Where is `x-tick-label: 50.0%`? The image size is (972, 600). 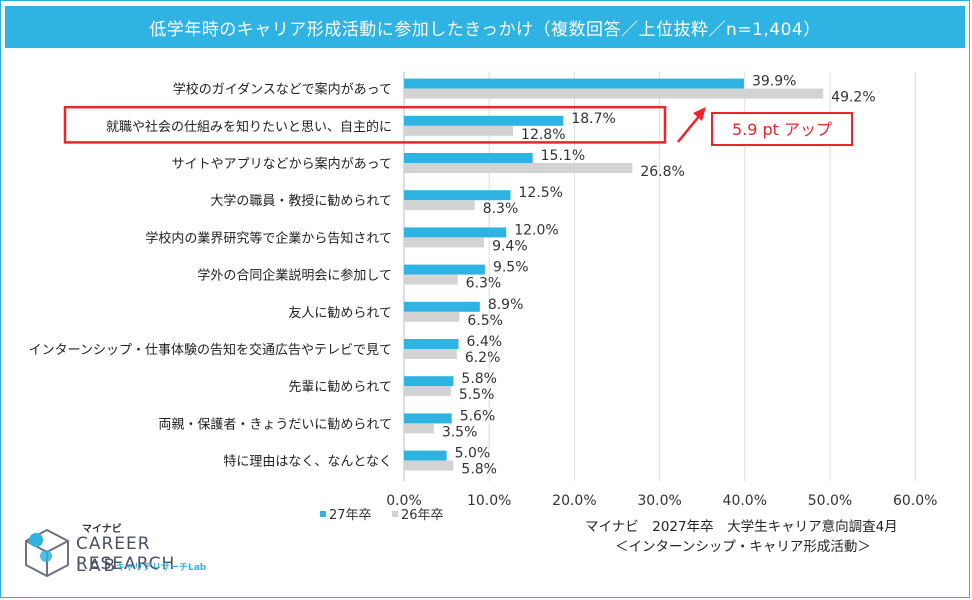 x-tick-label: 50.0% is located at coordinates (830, 501).